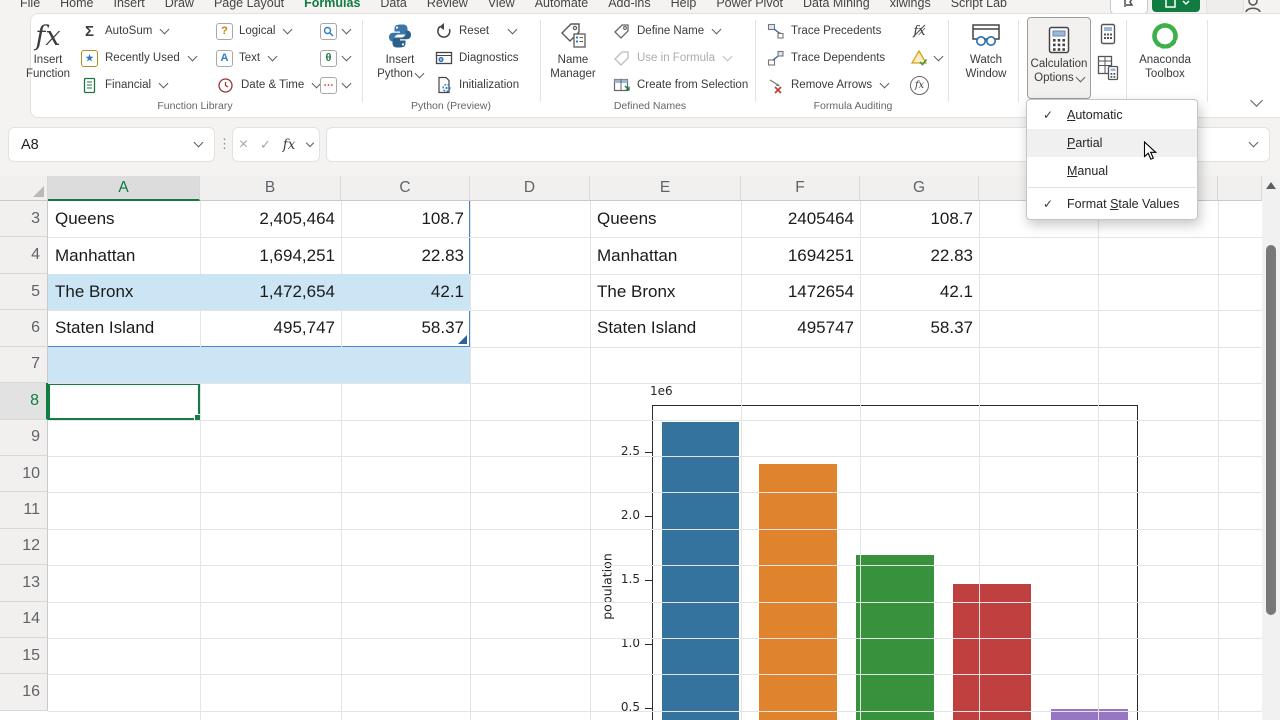 Image resolution: width=1280 pixels, height=720 pixels. I want to click on remove-arrows-button: Remove Arrows, so click(828, 85).